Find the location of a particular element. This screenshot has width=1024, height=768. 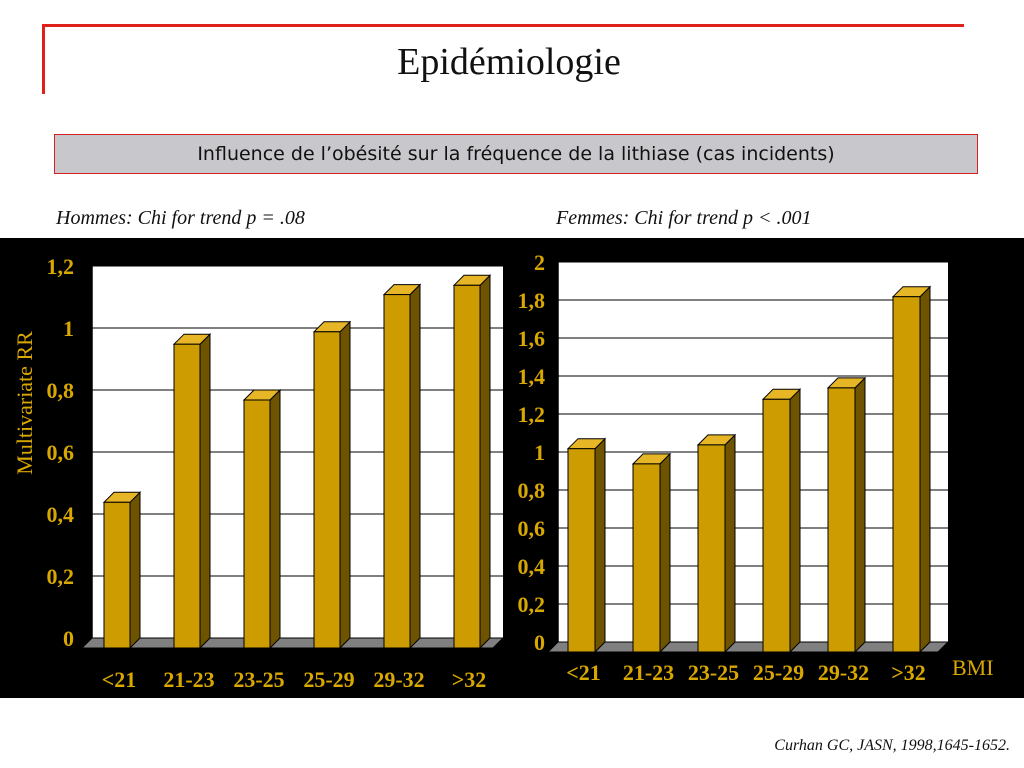

men-x-tick-label: 21-23 is located at coordinates (188, 679).